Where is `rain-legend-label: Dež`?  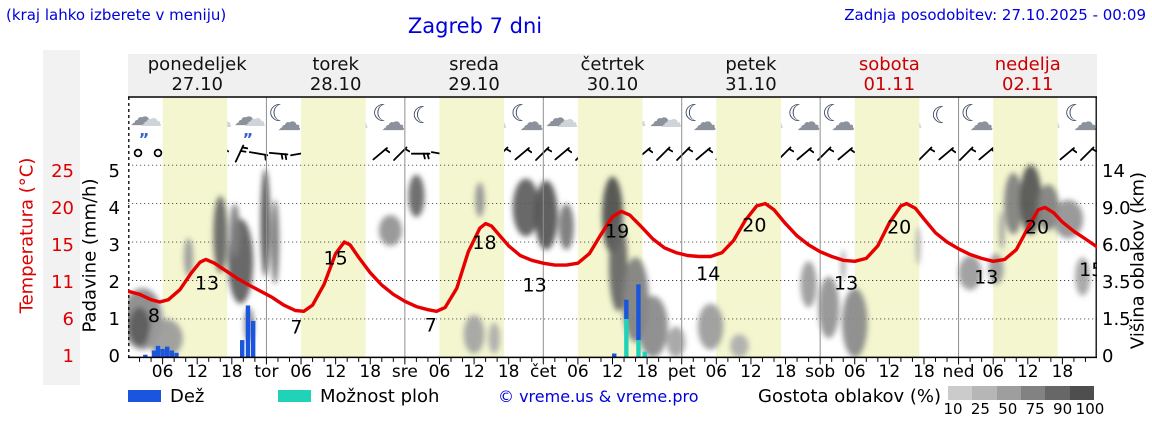 rain-legend-label: Dež is located at coordinates (187, 396).